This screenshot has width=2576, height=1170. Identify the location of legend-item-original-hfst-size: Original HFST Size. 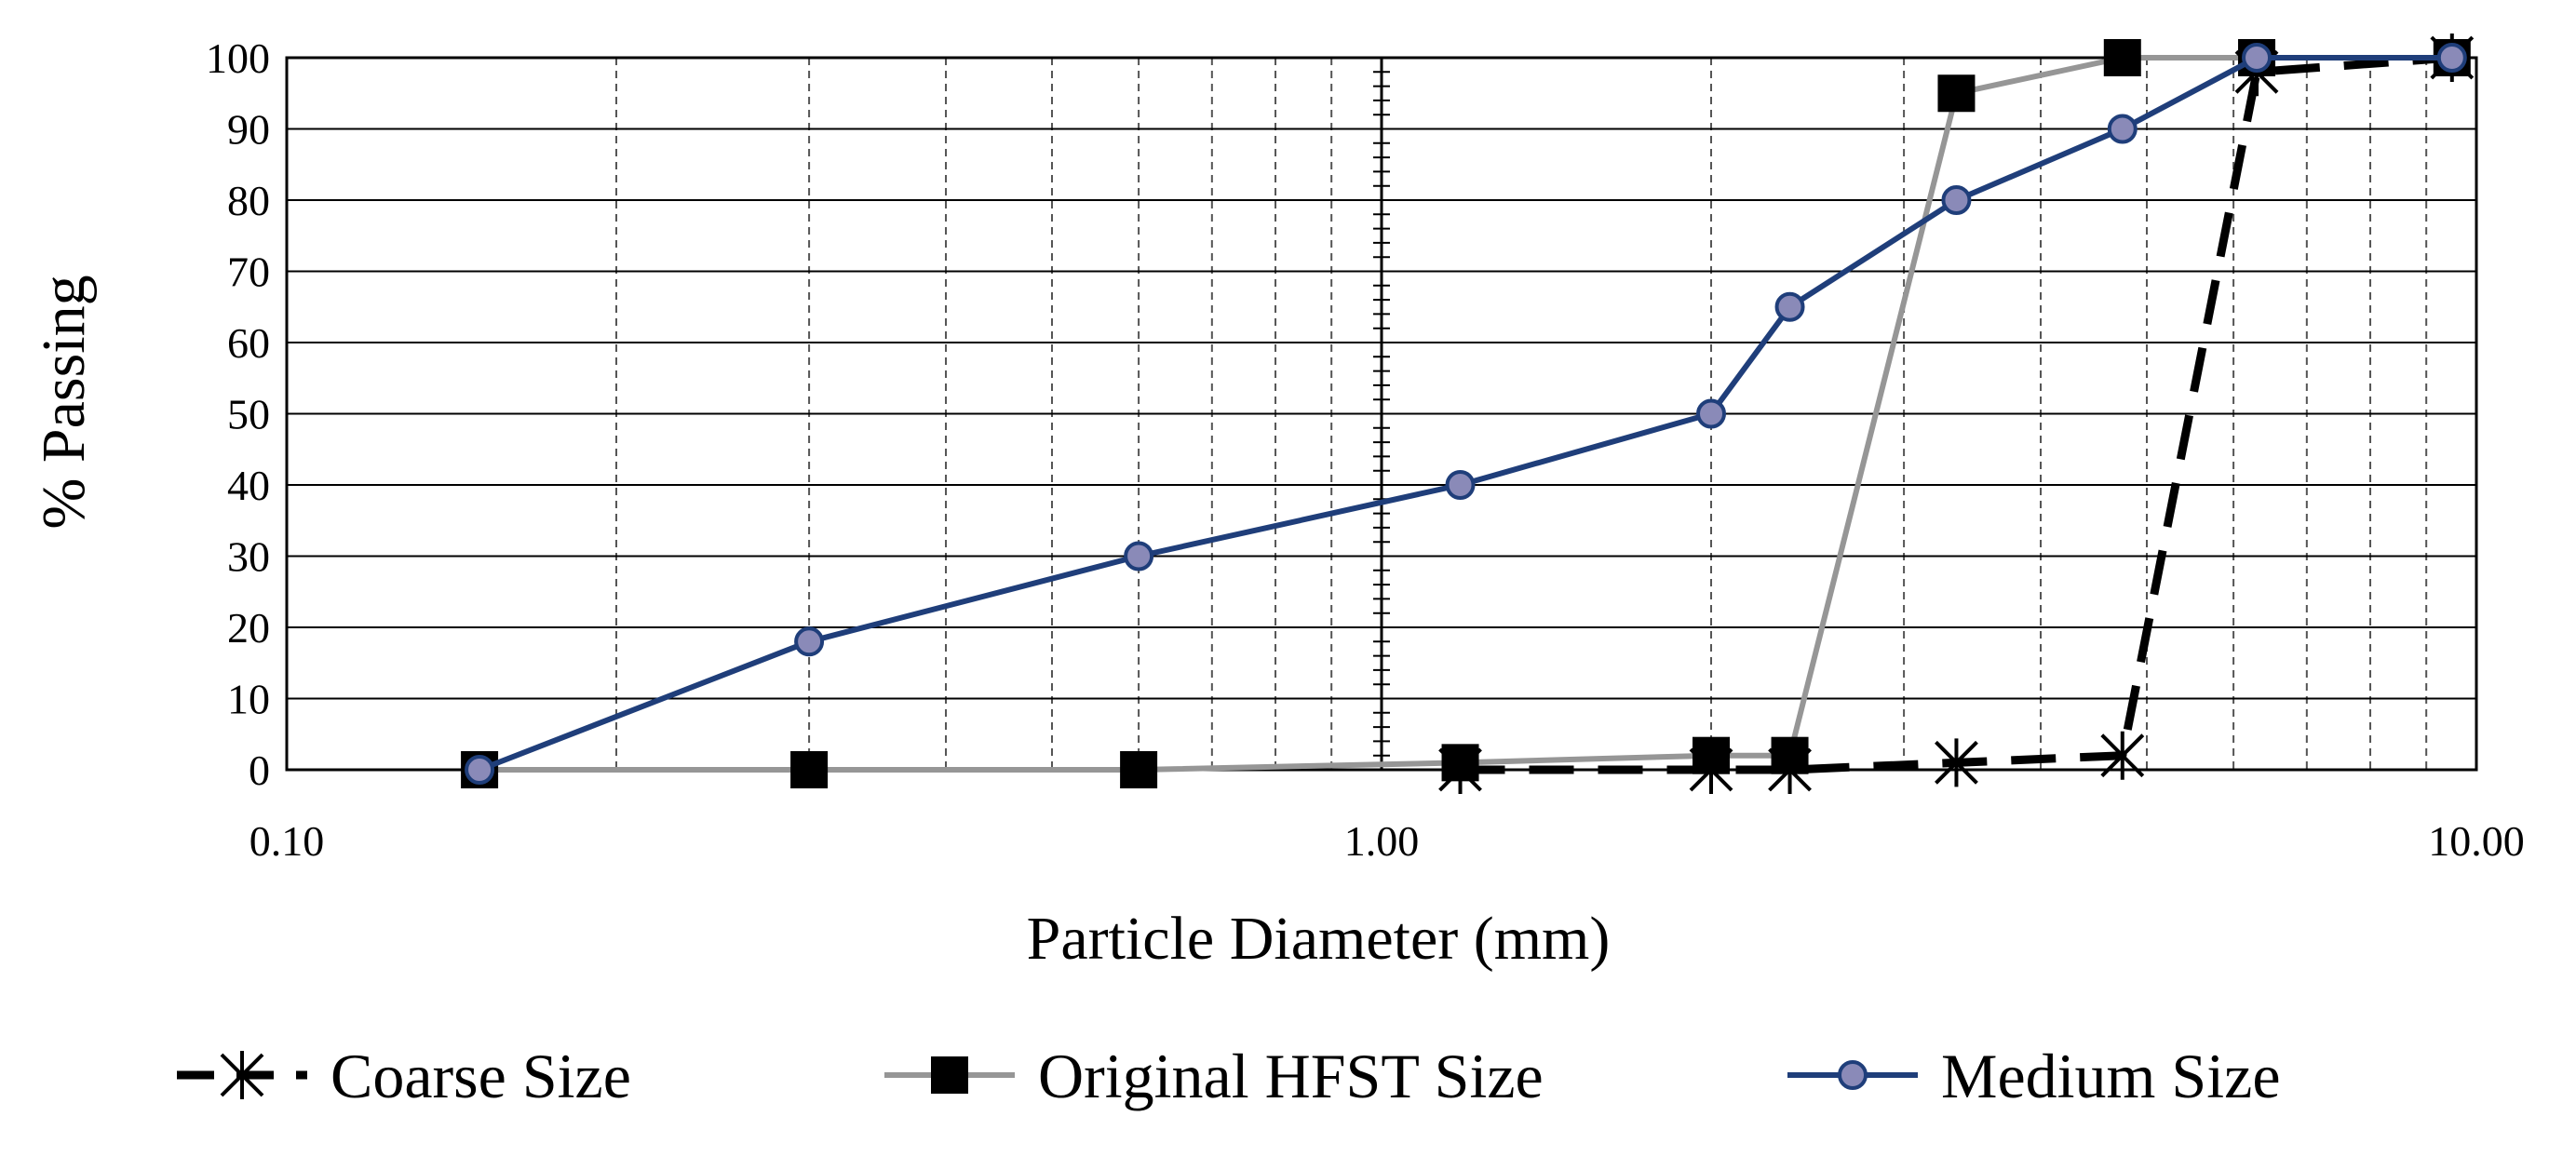
(1214, 1076).